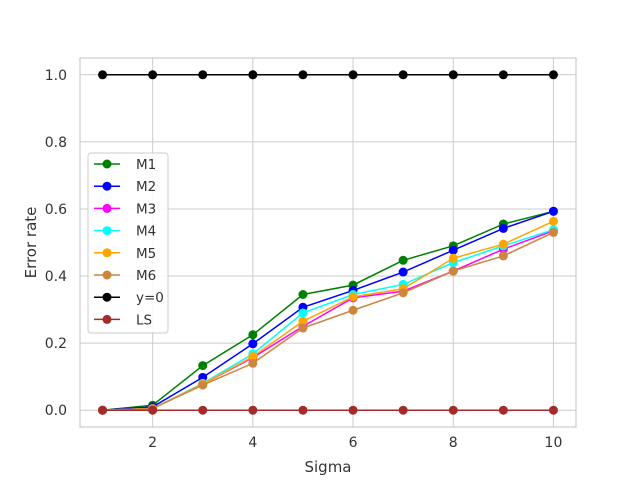 This screenshot has width=640, height=480. What do you see at coordinates (56, 277) in the screenshot?
I see `y-tick-label: 0.4` at bounding box center [56, 277].